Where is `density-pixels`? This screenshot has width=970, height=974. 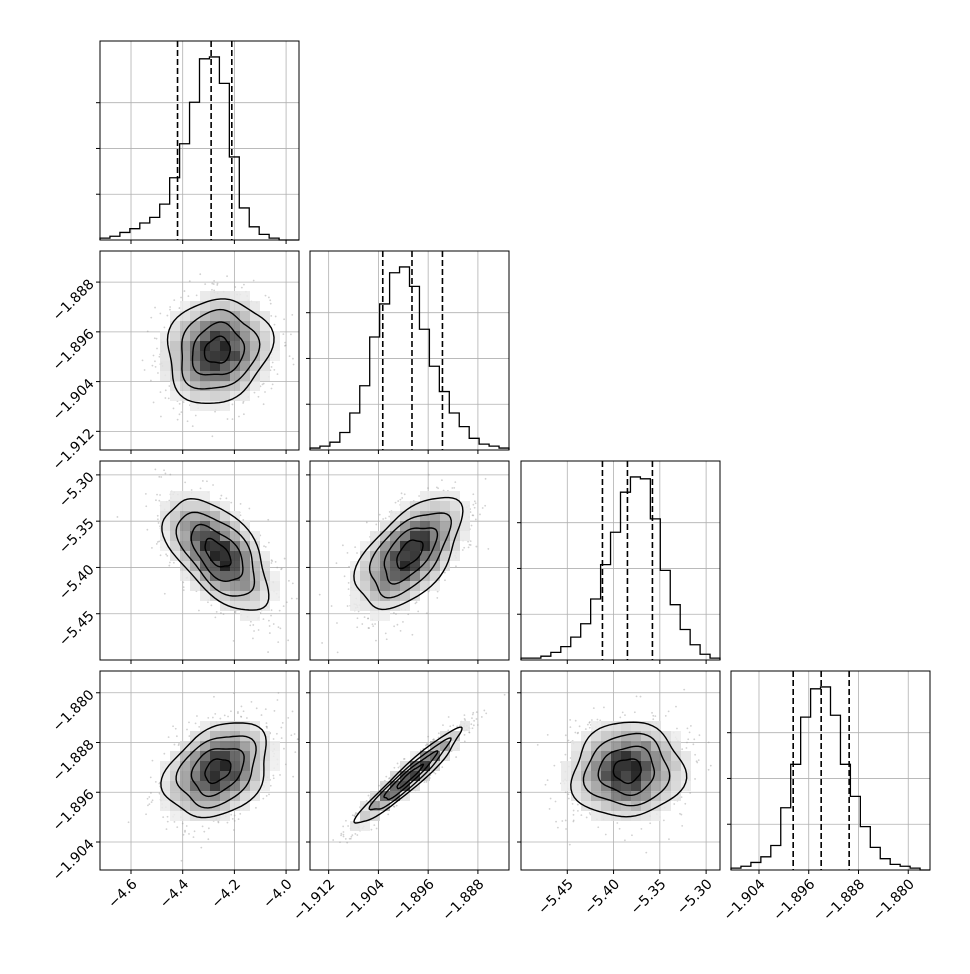 density-pixels is located at coordinates (410, 776).